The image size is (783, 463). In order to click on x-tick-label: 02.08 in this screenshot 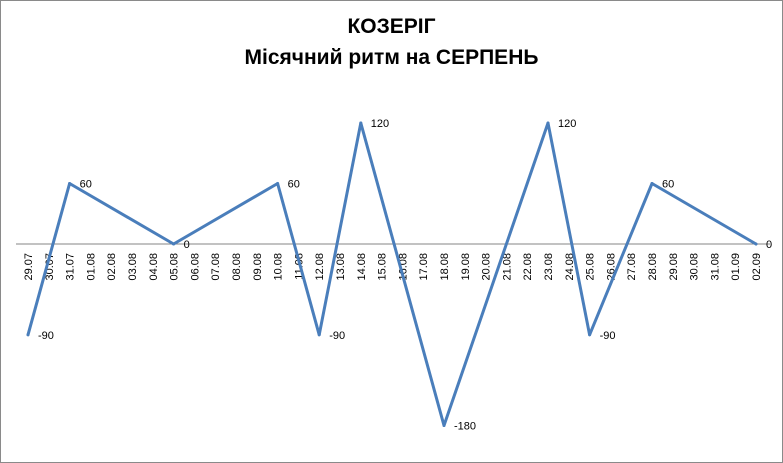, I will do `click(112, 267)`.